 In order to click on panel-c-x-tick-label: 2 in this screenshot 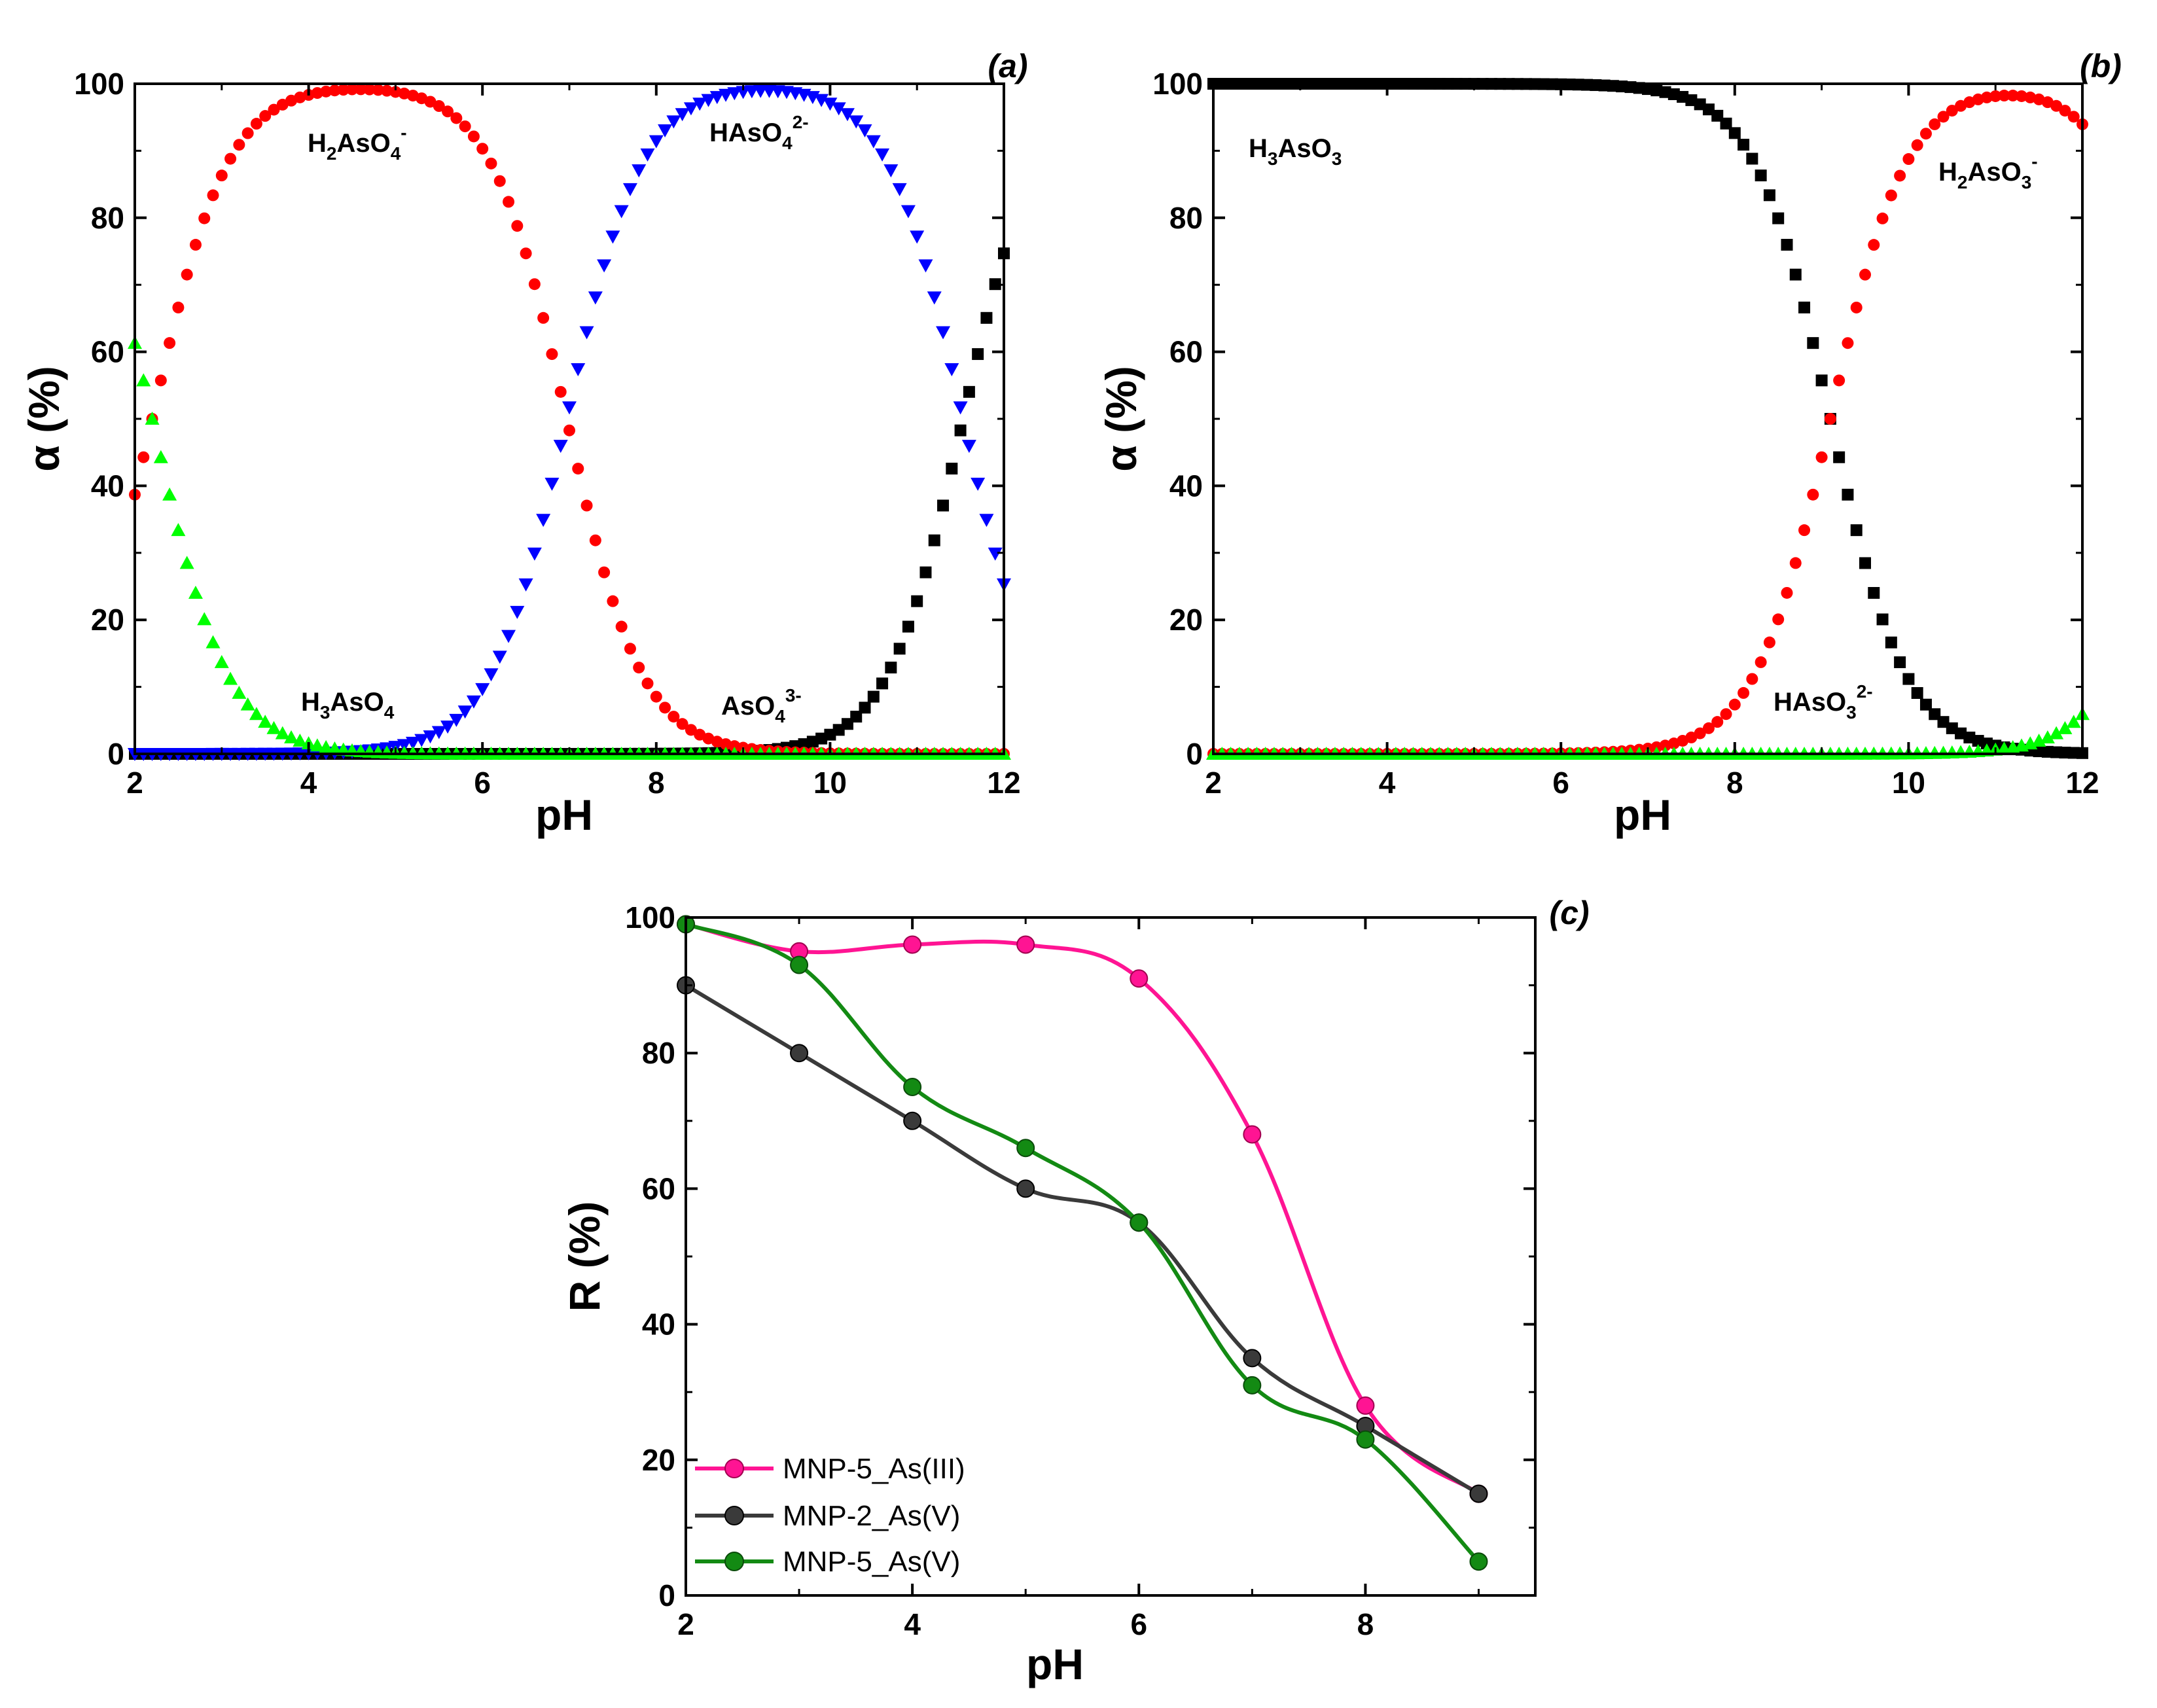, I will do `click(685, 1624)`.